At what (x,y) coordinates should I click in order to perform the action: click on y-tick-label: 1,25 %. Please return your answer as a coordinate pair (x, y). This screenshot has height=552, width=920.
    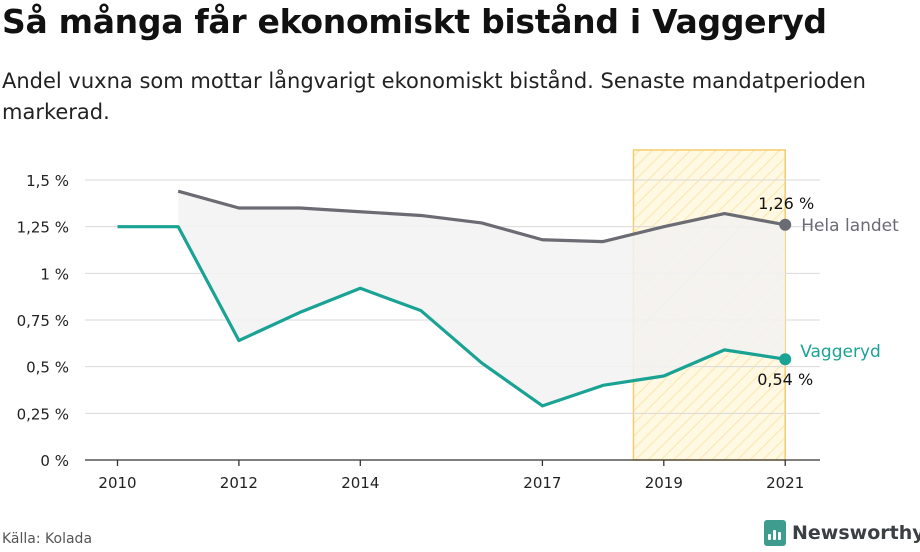
    Looking at the image, I should click on (43, 228).